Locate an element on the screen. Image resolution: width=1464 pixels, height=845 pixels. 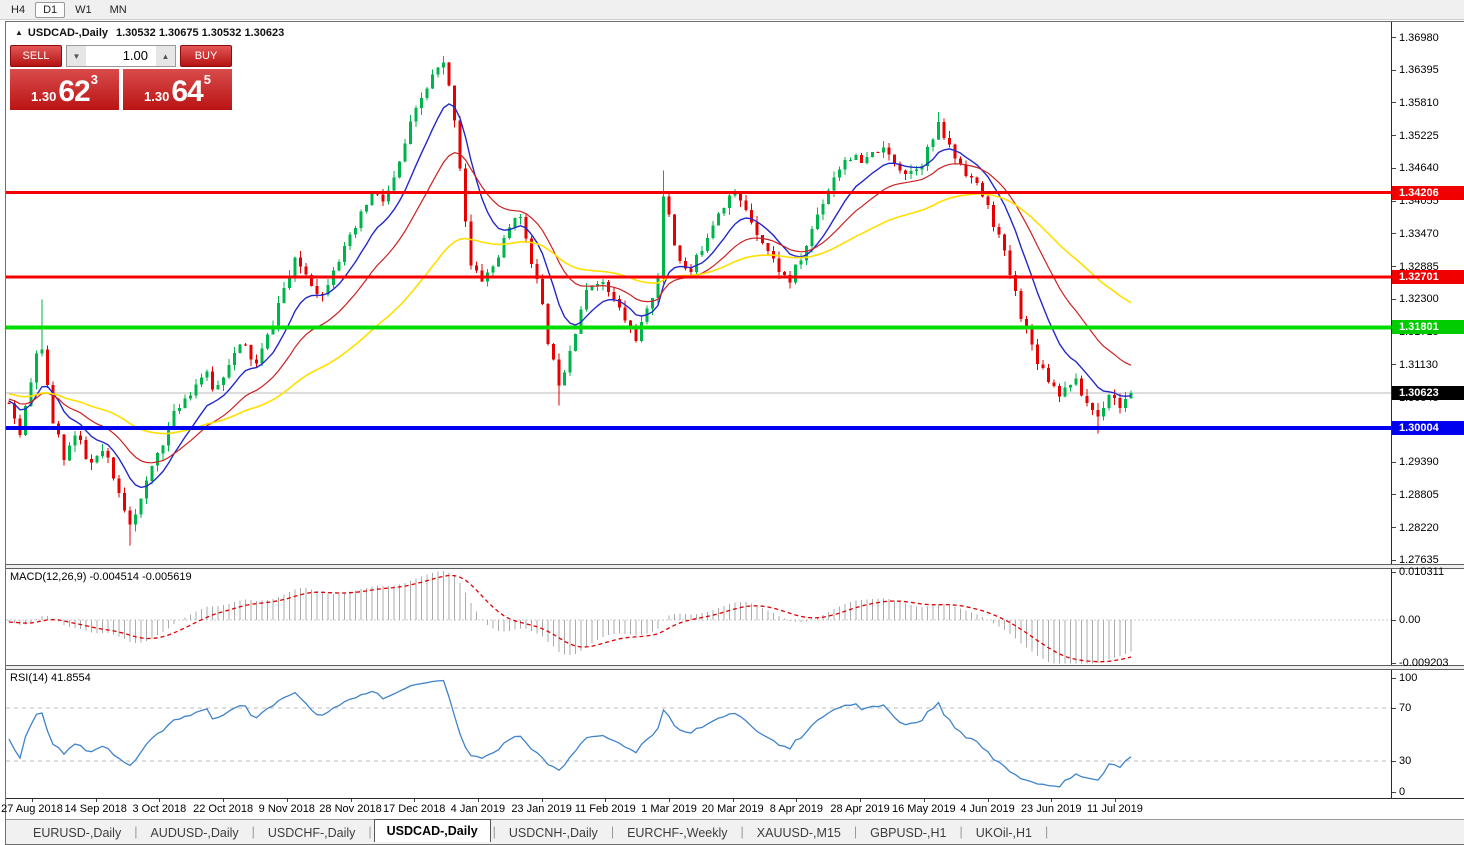
sell-price-prefix: 1.30 is located at coordinates (44, 96).